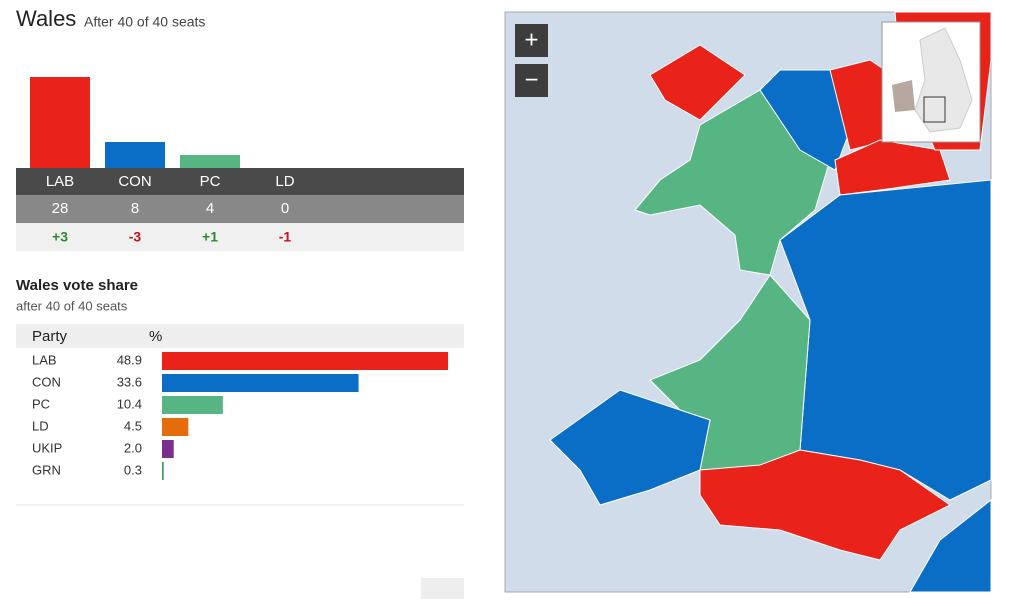  I want to click on vote-subtitle: after 40 of 40 seats, so click(72, 305).